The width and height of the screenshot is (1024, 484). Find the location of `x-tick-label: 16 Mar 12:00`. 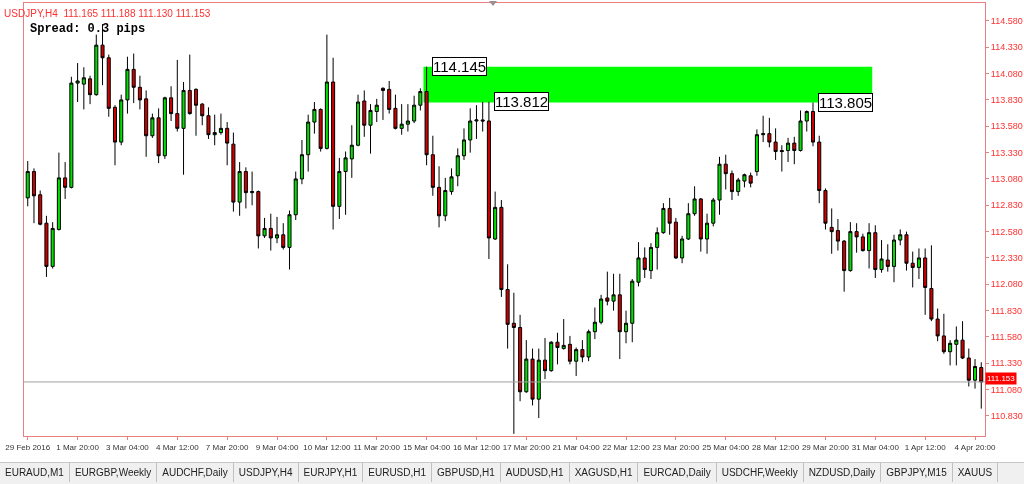

x-tick-label: 16 Mar 12:00 is located at coordinates (476, 447).